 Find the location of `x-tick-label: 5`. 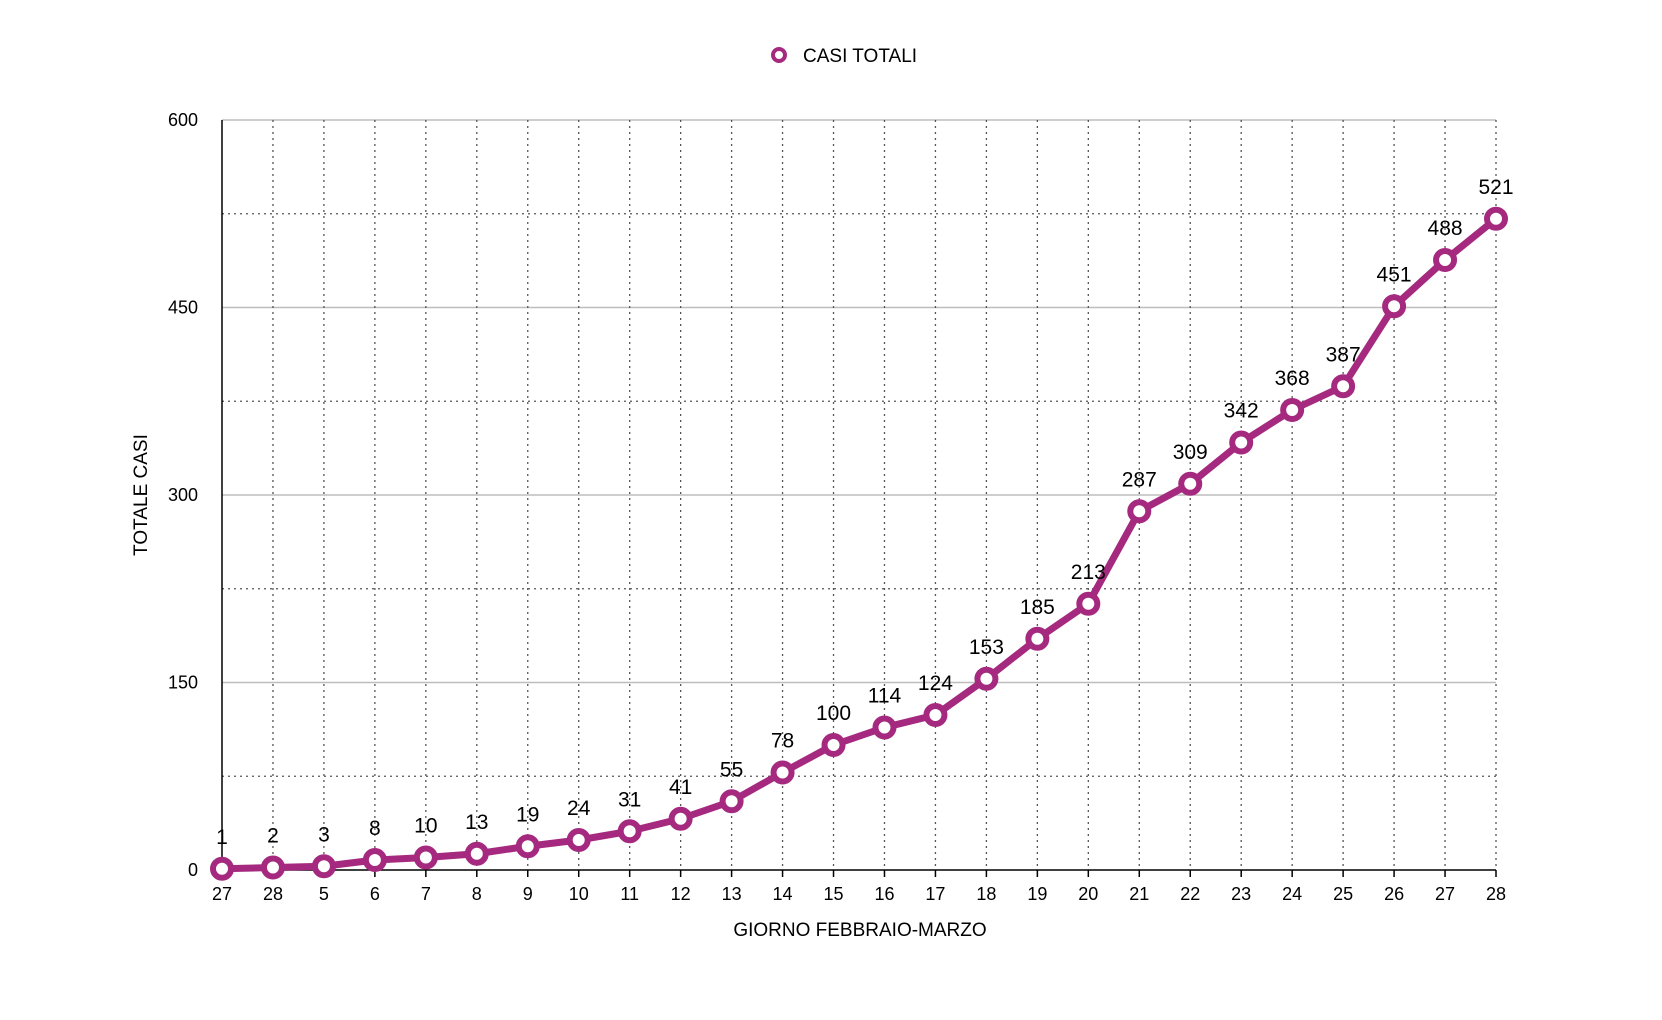

x-tick-label: 5 is located at coordinates (324, 894).